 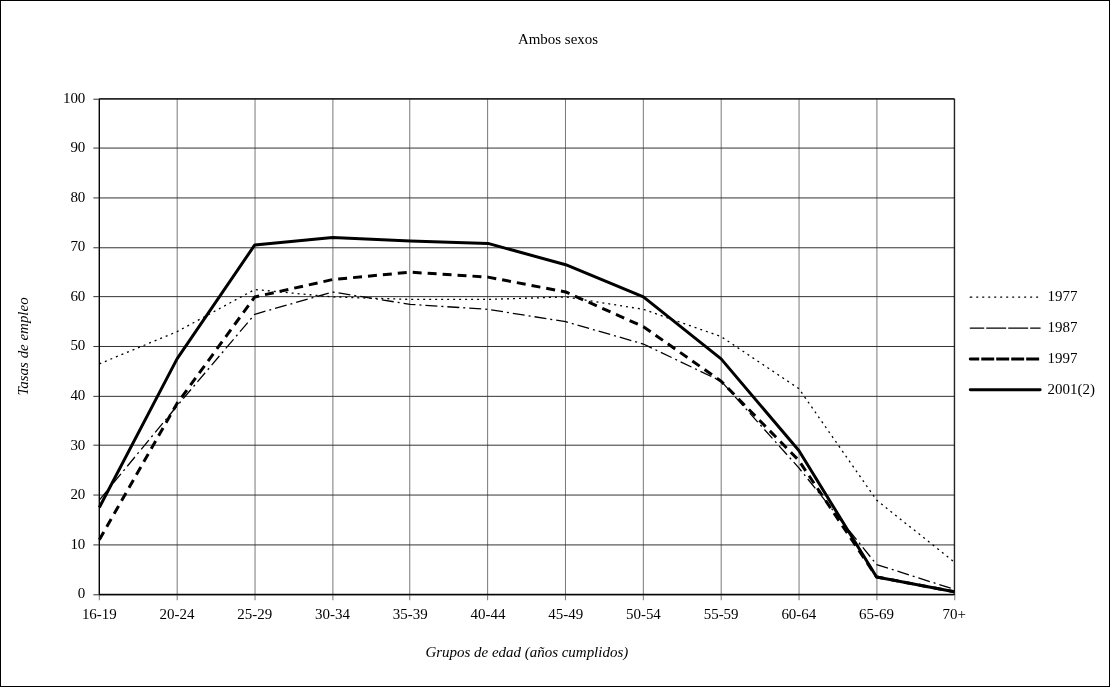 What do you see at coordinates (78, 246) in the screenshot?
I see `y-tick-label: 70` at bounding box center [78, 246].